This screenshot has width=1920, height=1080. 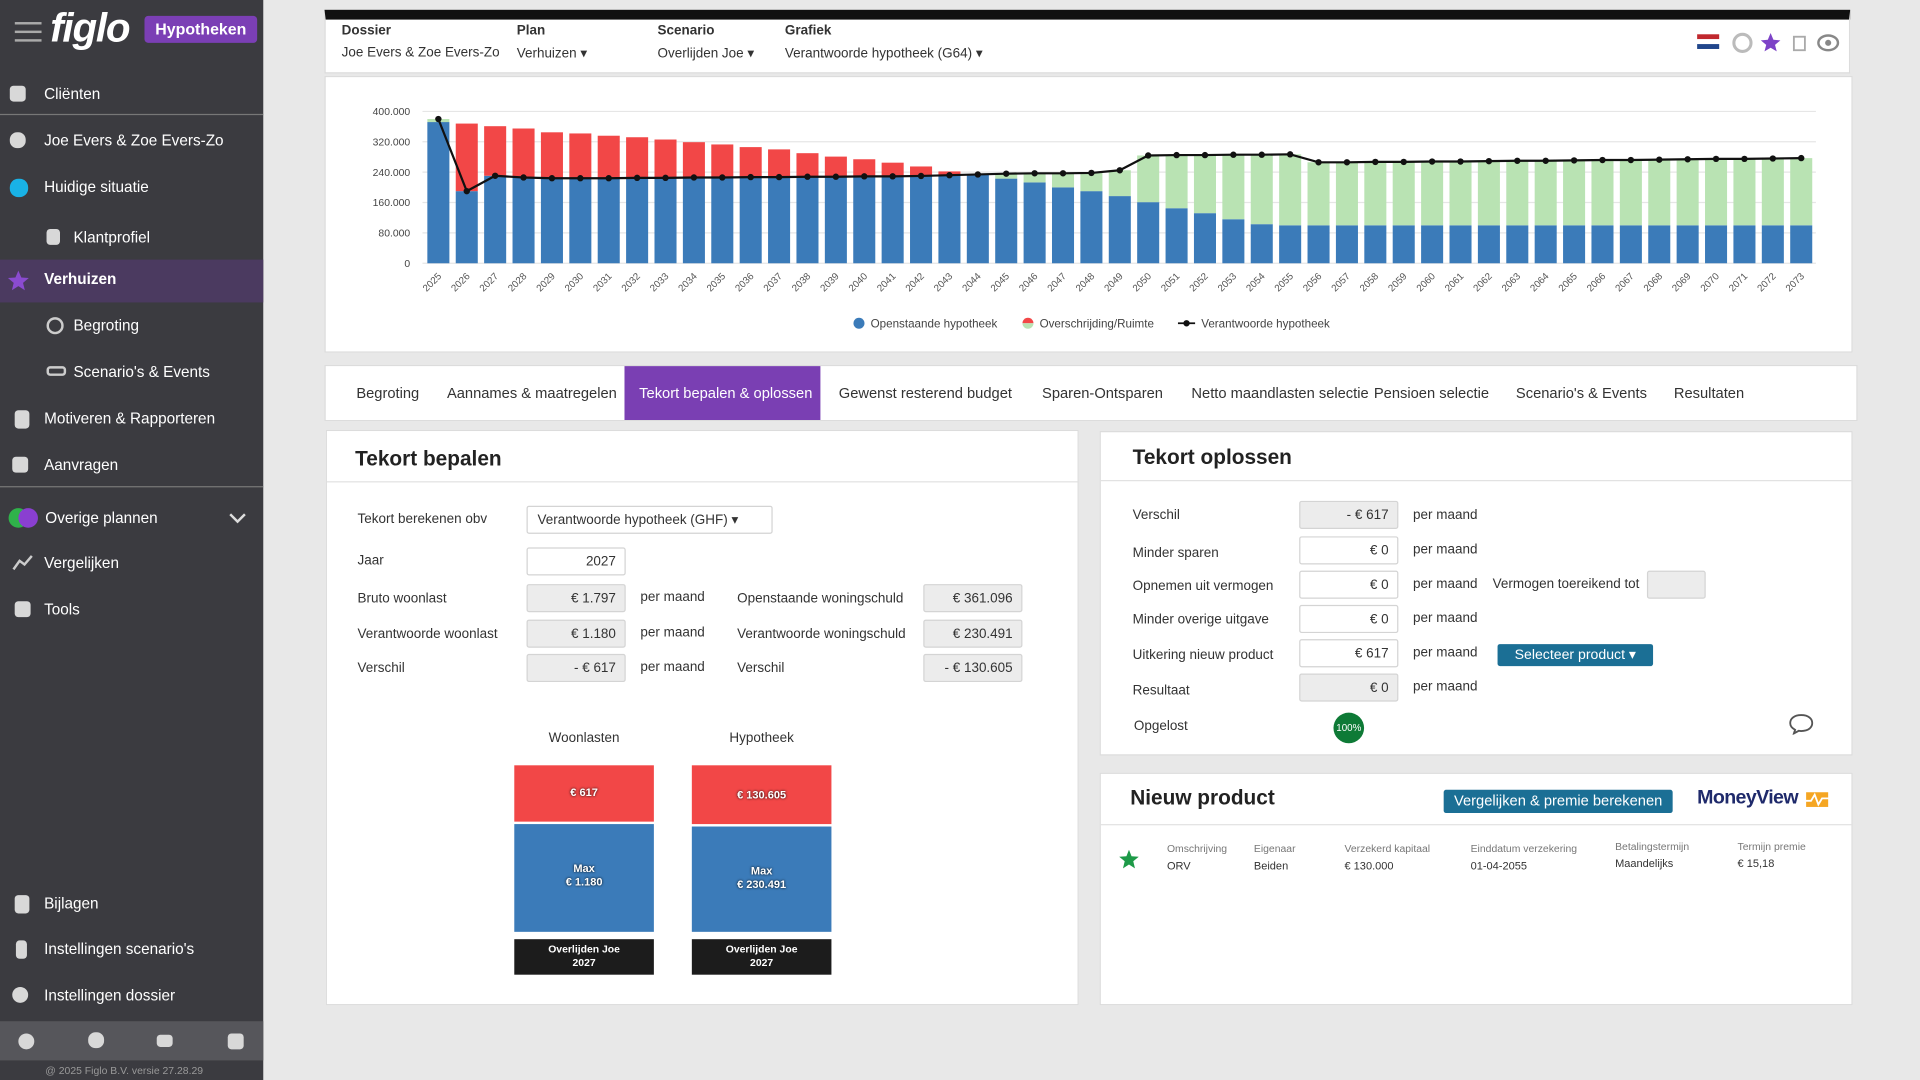 What do you see at coordinates (1431, 393) in the screenshot?
I see `tab: Pensioen selectie` at bounding box center [1431, 393].